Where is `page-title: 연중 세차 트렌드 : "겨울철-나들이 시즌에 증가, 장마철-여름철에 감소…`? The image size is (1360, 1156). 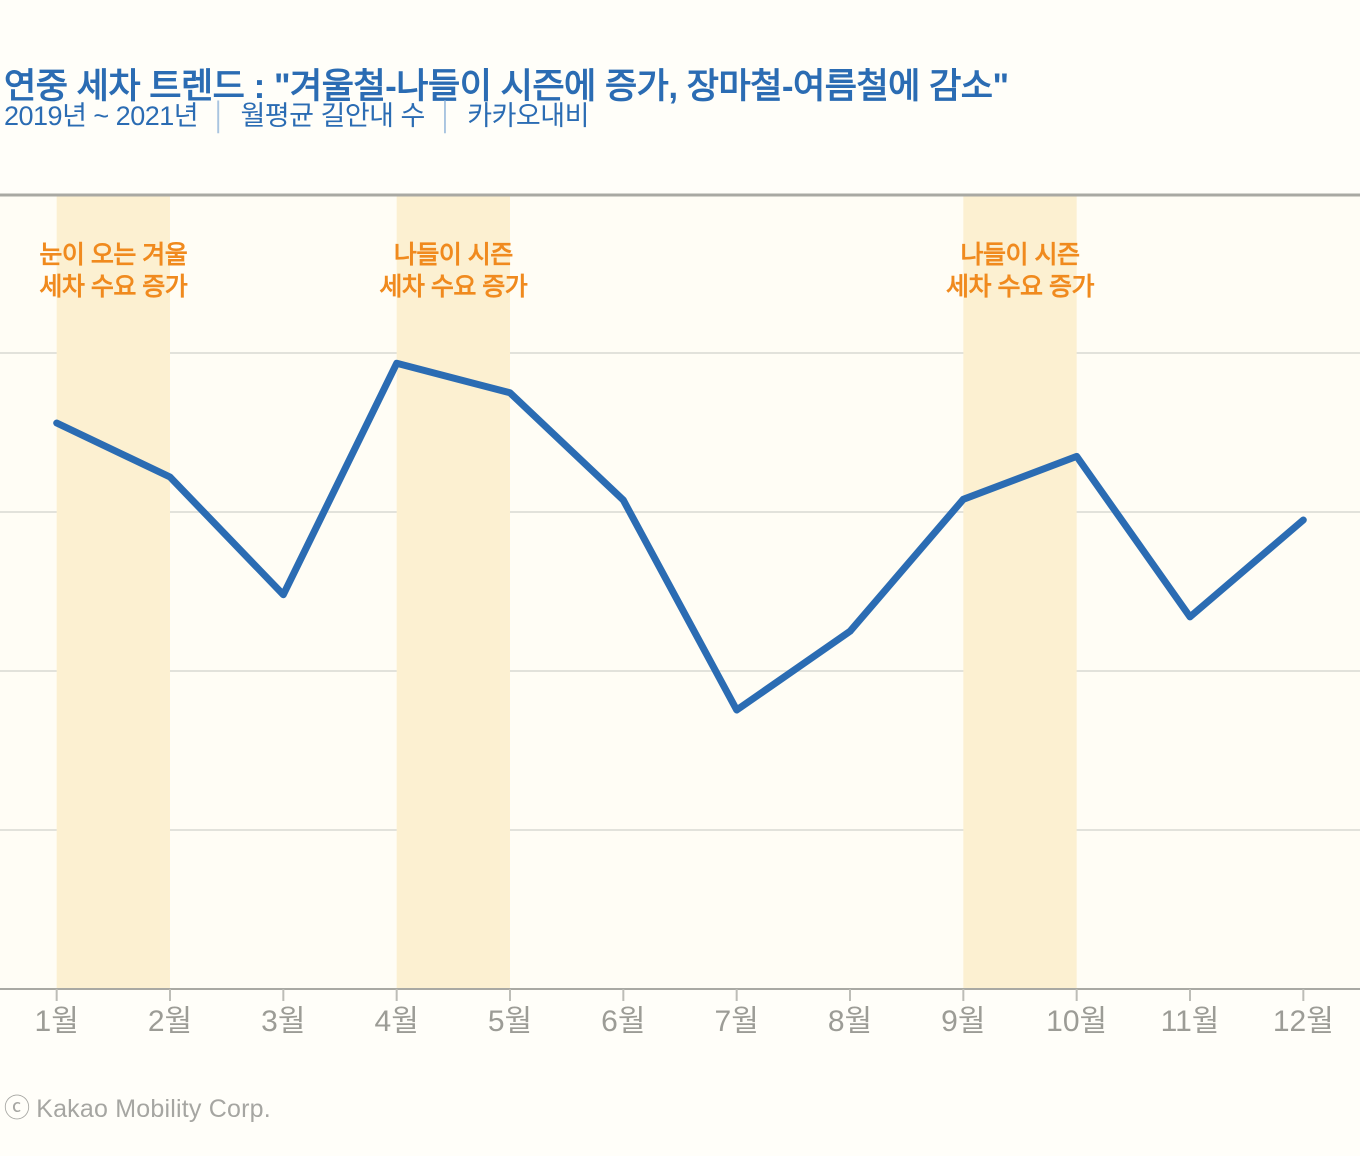
page-title: 연중 세차 트렌드 : "겨울철-나들이 시즌에 증가, 장마철-여름철에 감소… is located at coordinates (506, 87).